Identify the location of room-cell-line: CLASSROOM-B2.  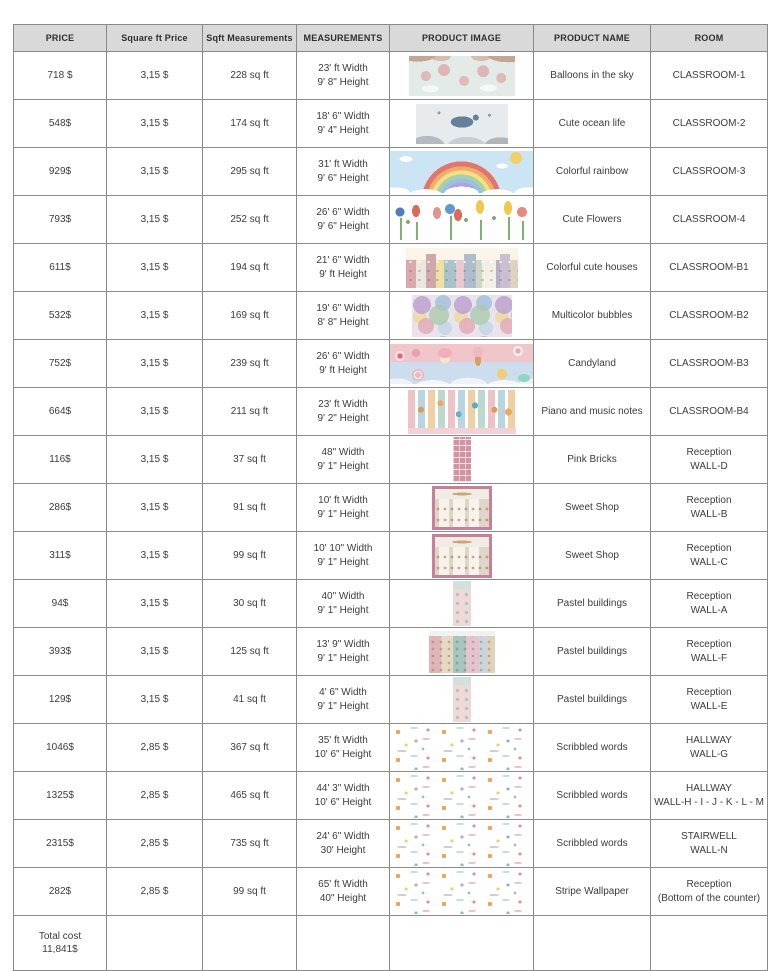
(709, 315).